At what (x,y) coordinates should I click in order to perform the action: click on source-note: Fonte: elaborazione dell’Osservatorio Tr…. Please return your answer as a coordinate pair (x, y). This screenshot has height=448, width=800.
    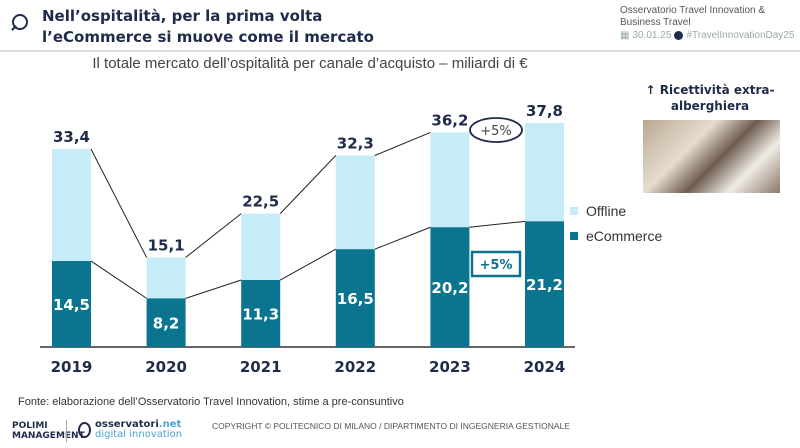
    Looking at the image, I should click on (211, 402).